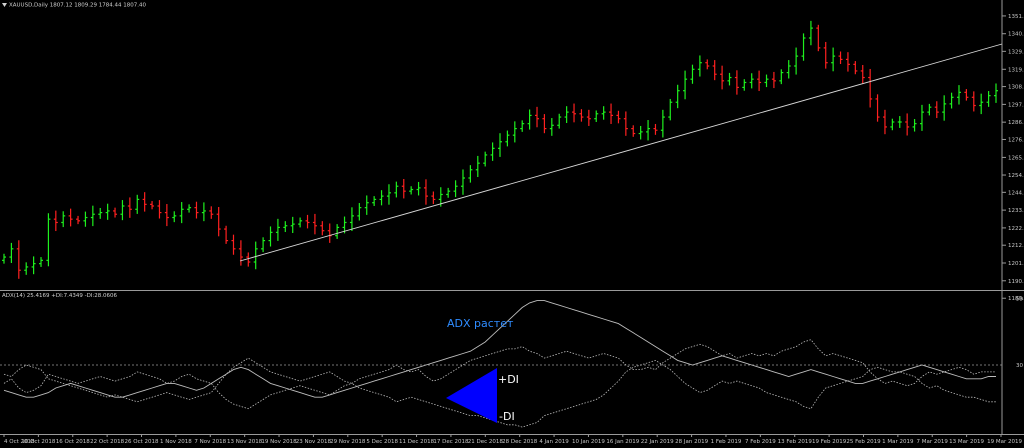 Image resolution: width=1024 pixels, height=448 pixels. What do you see at coordinates (829, 442) in the screenshot?
I see `time-tick-label: 19 Feb 2019` at bounding box center [829, 442].